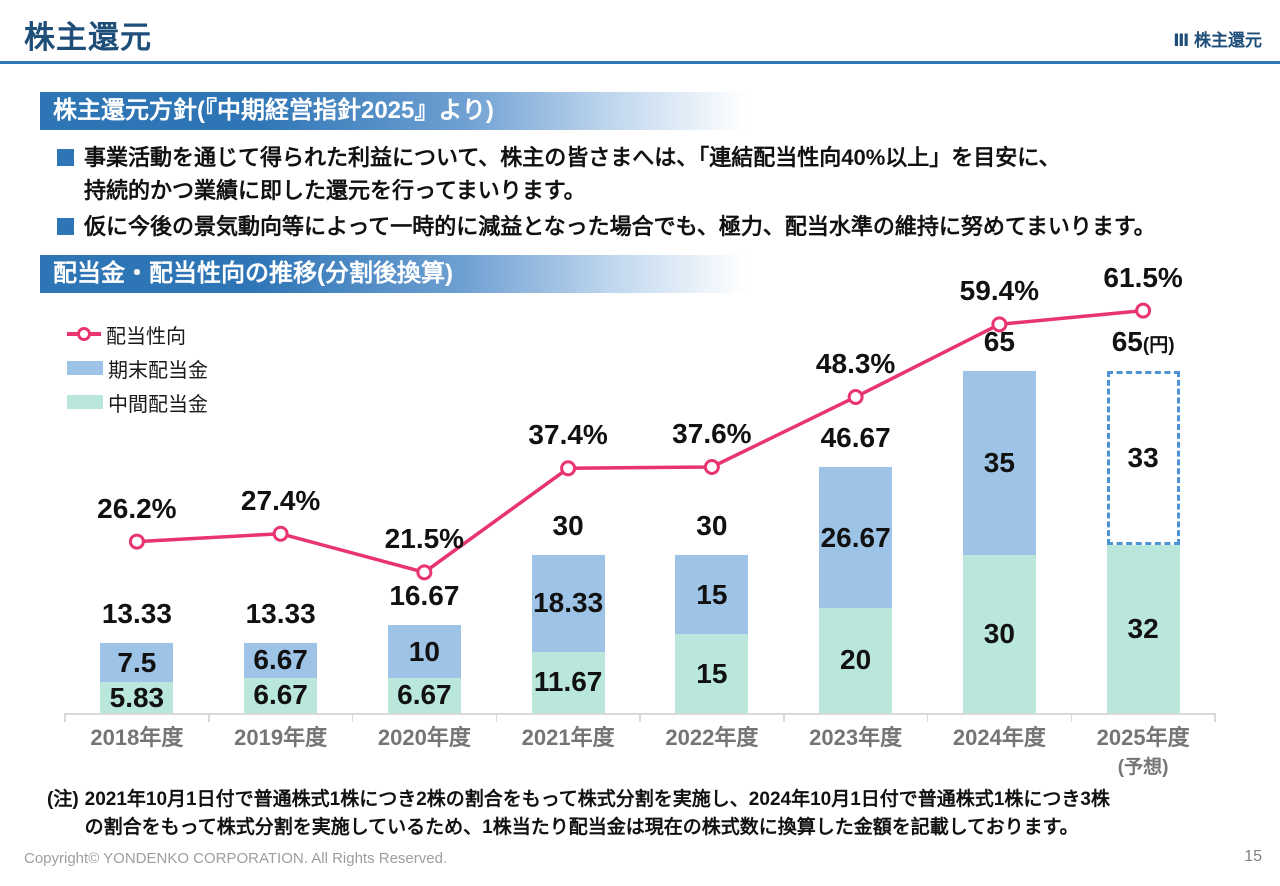  I want to click on interim-value-label: 5.83, so click(137, 697).